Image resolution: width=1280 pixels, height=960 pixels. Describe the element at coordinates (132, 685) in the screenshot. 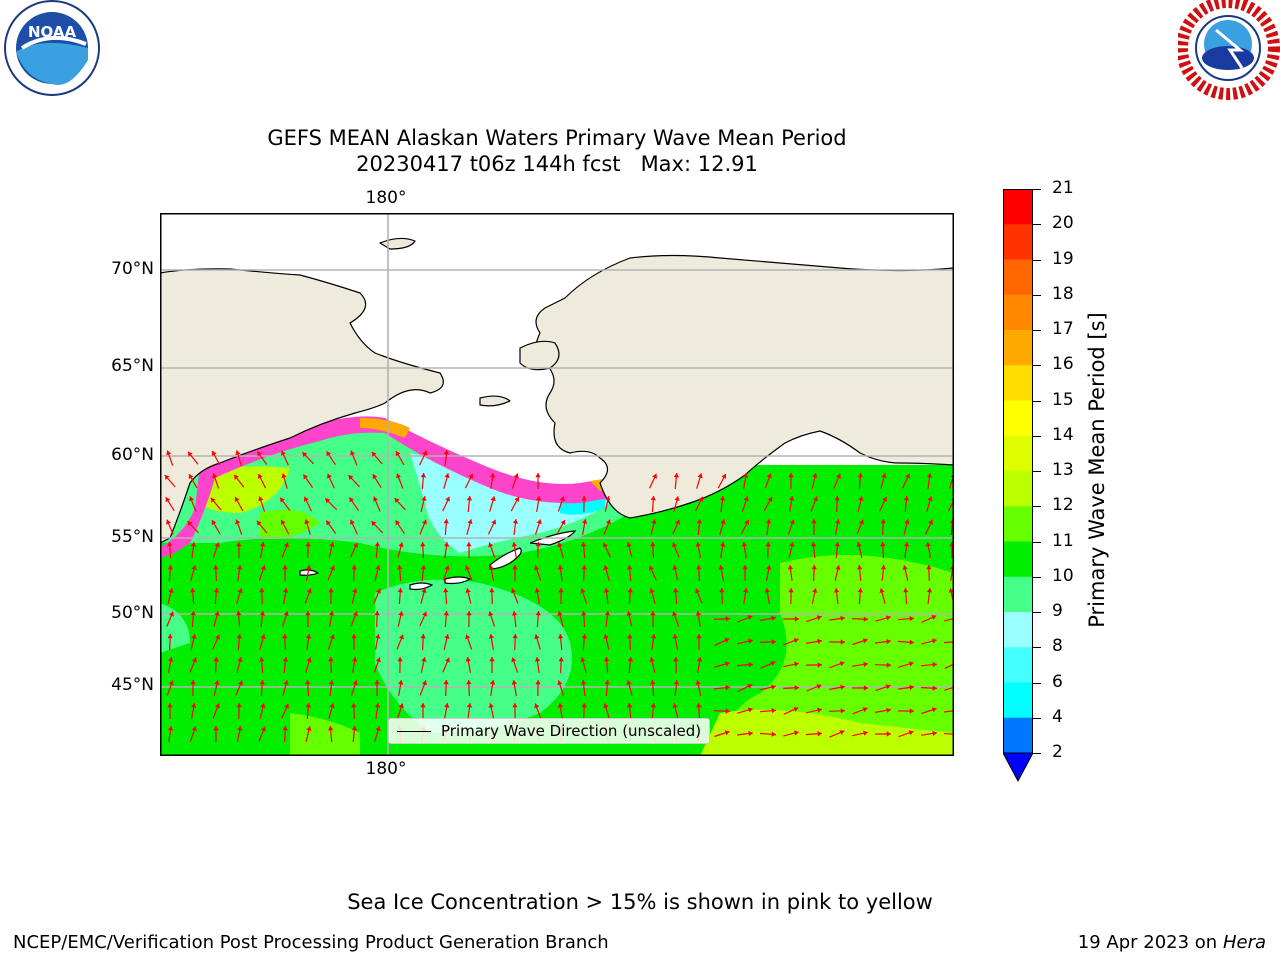

I see `lat-label: 45°N` at that location.